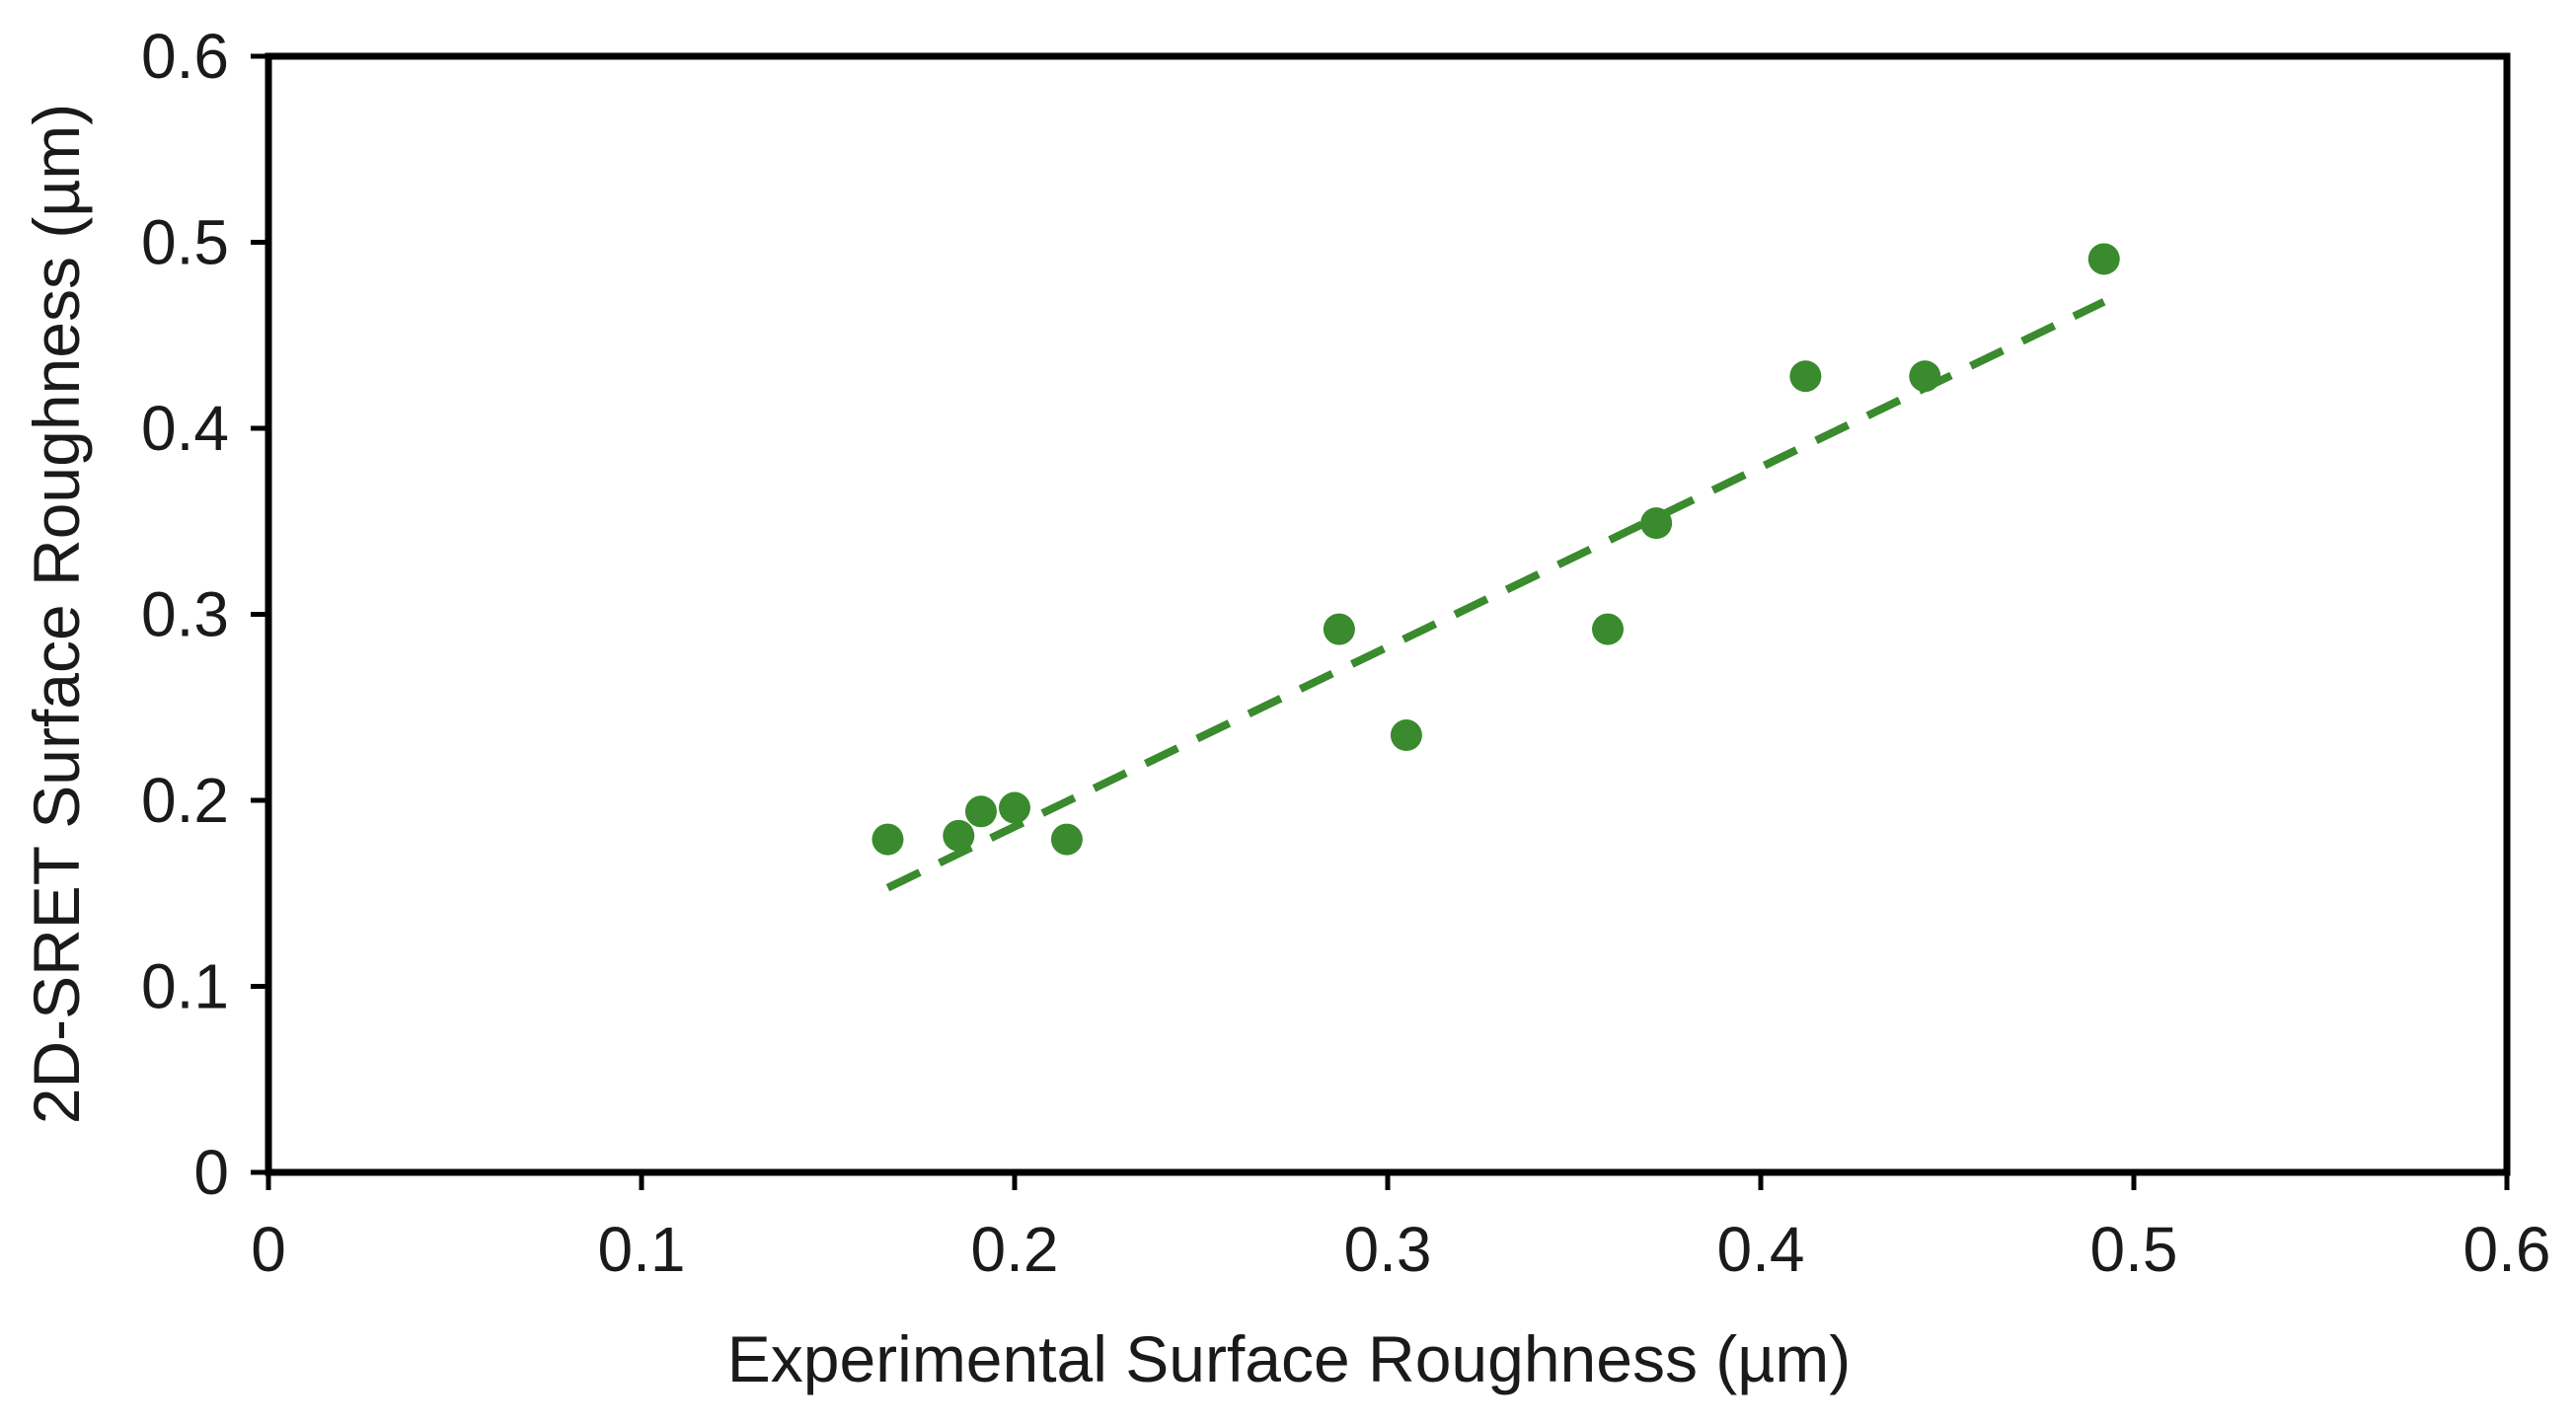 The width and height of the screenshot is (2576, 1426). Describe the element at coordinates (211, 1172) in the screenshot. I see `y-tick-label: 0` at that location.